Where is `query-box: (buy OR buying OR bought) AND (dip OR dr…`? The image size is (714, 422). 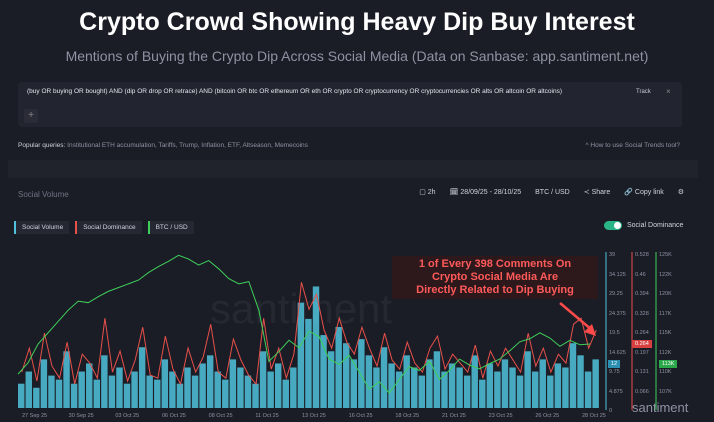 query-box: (buy OR buying OR bought) AND (dip OR dr… is located at coordinates (350, 104).